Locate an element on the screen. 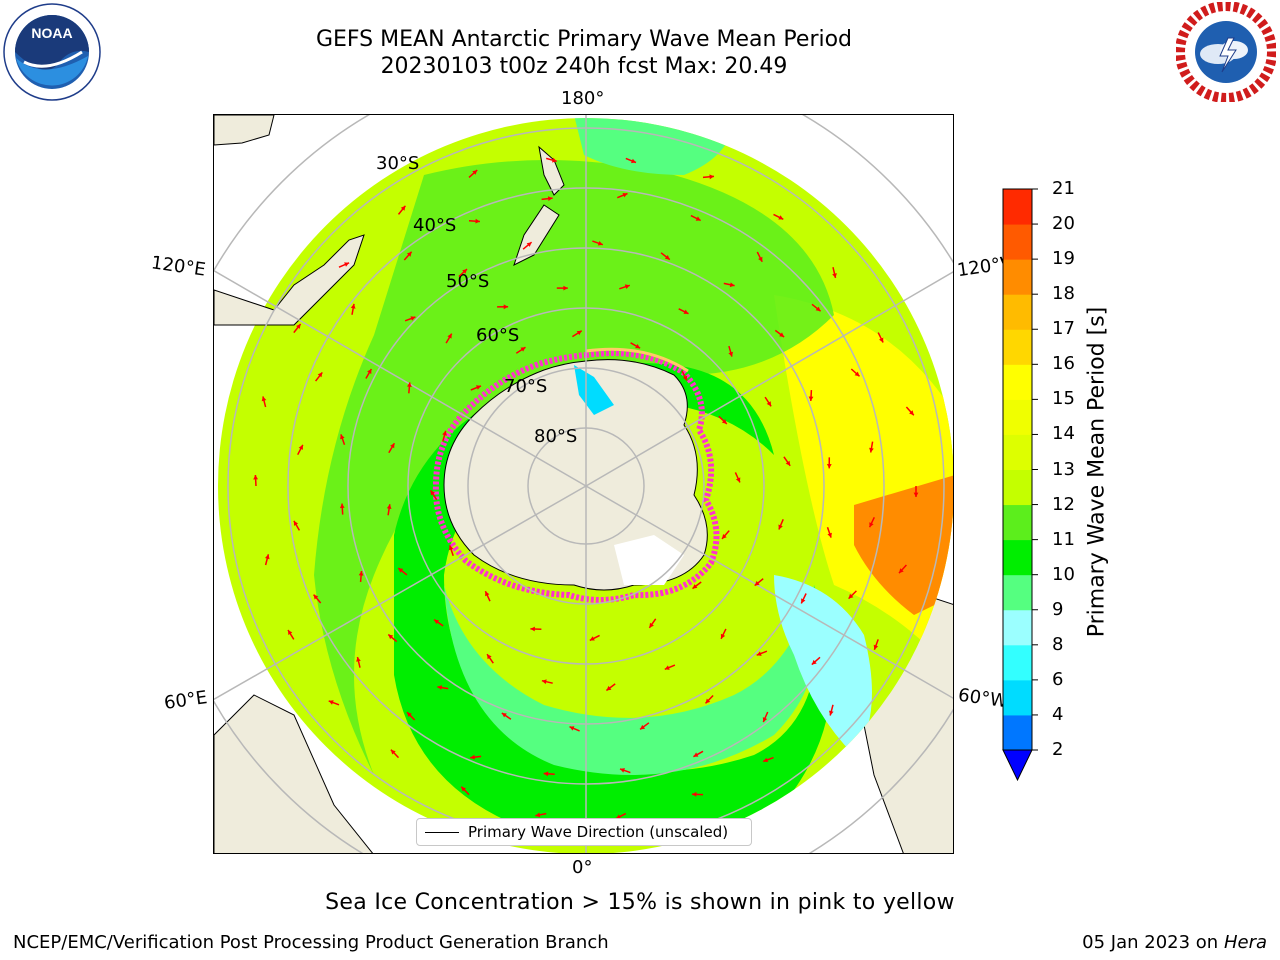 Image resolution: width=1280 pixels, height=960 pixels. colorbar-tick-label: 12 is located at coordinates (1063, 504).